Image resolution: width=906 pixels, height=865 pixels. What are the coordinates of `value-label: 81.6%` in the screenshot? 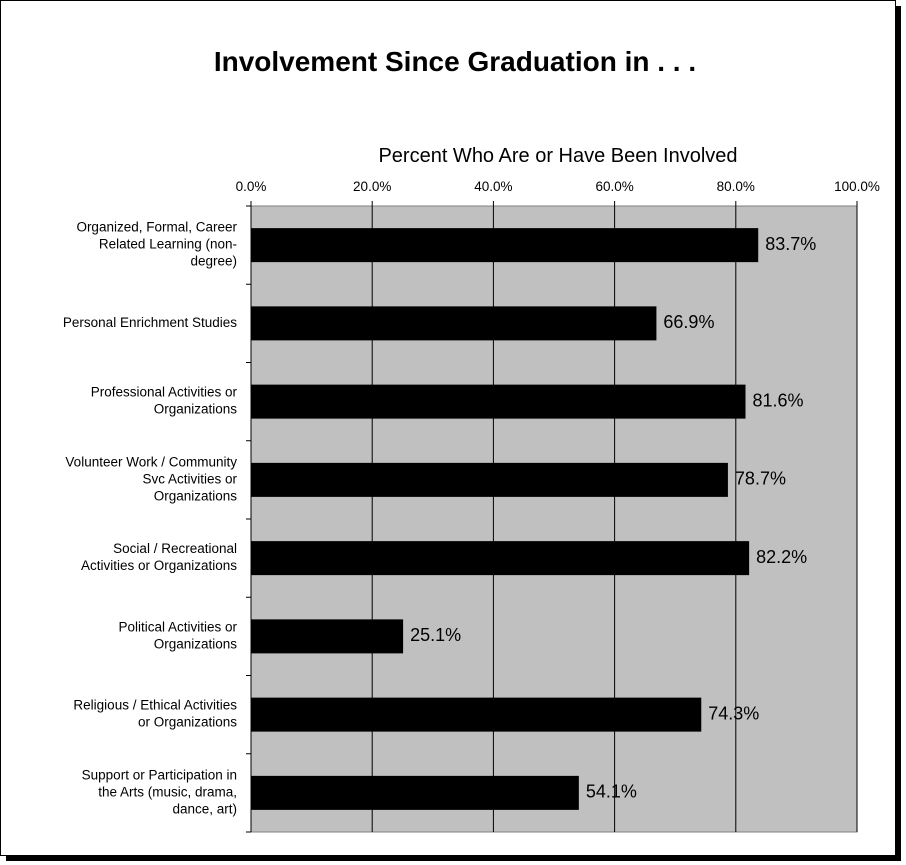 It's located at (777, 400).